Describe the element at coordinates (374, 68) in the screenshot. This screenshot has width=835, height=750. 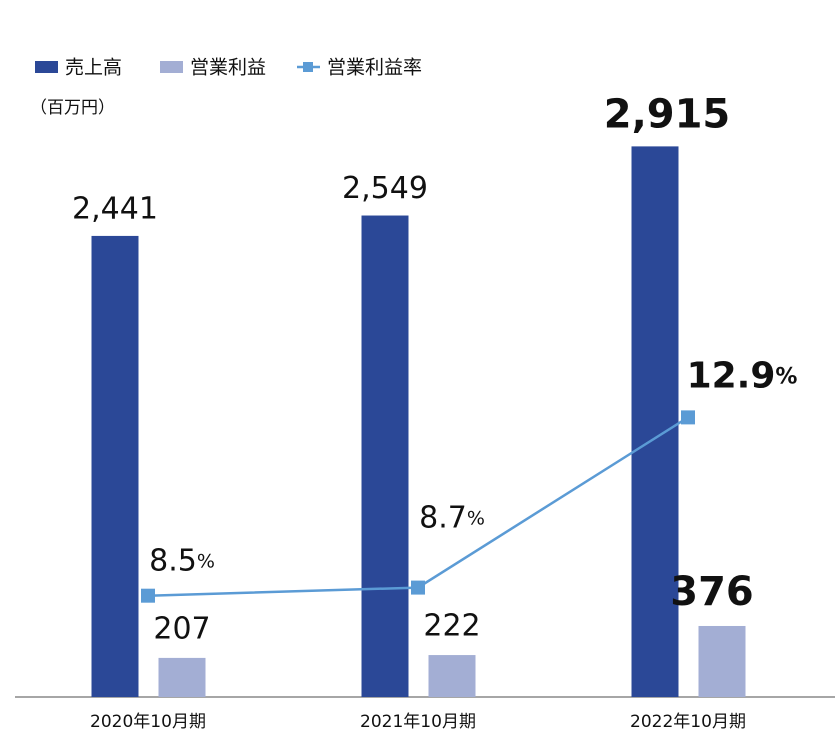
I see `legend-label: 営業利益率` at that location.